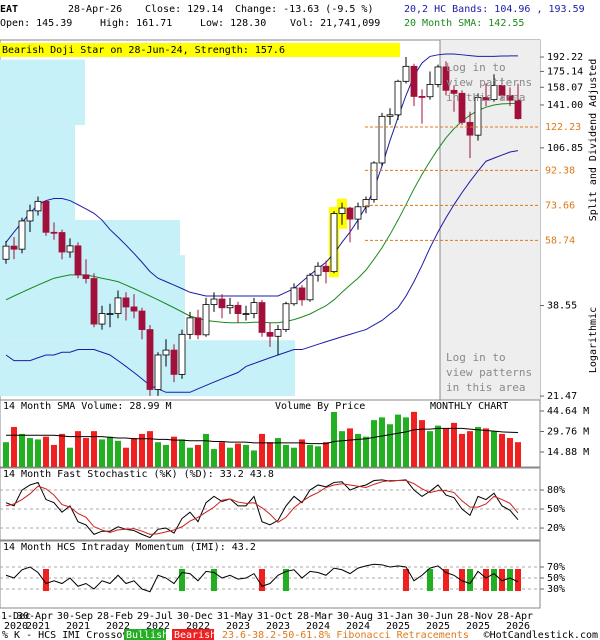  Describe the element at coordinates (568, 411) in the screenshot. I see `y-tick-label: 44.64 M` at that location.